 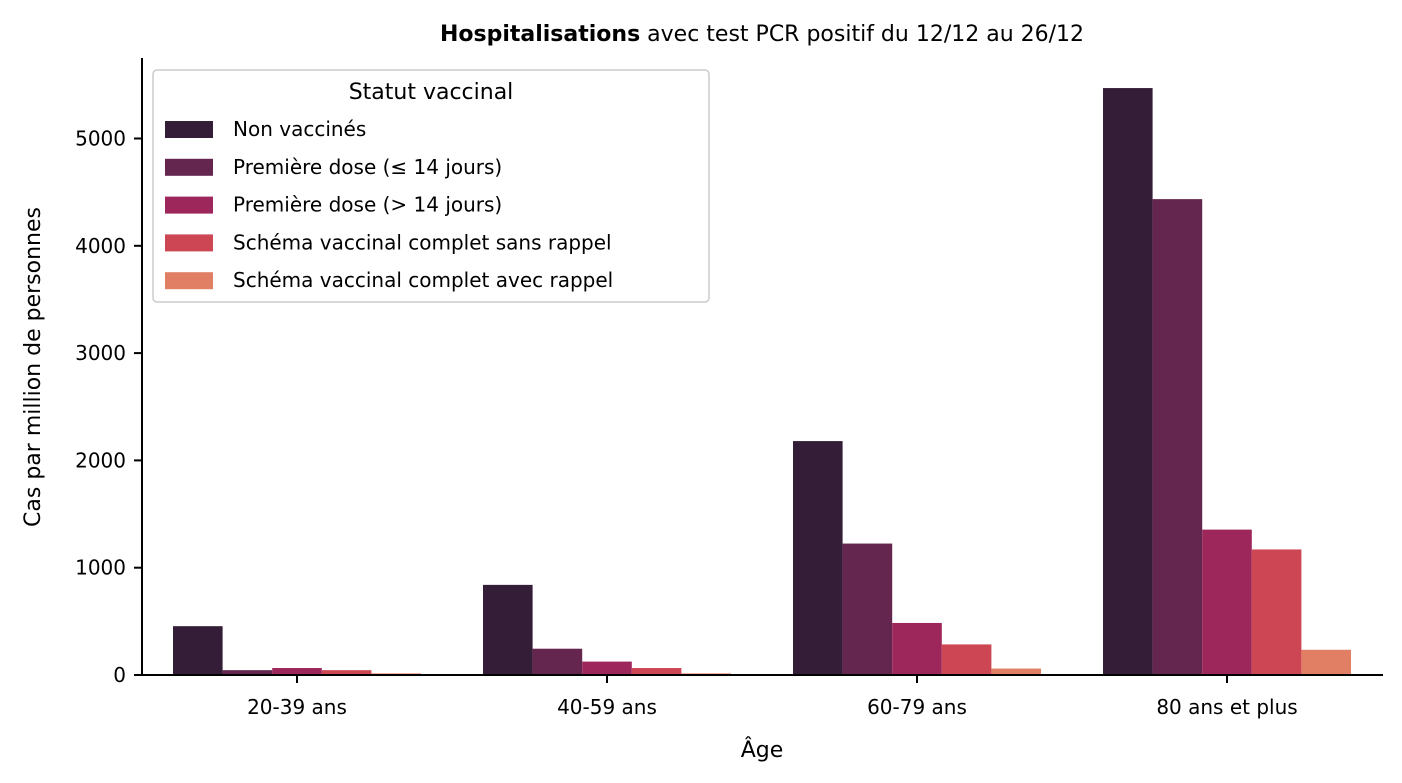 What do you see at coordinates (33, 367) in the screenshot?
I see `y-axis-label: Cas par million de personnes` at bounding box center [33, 367].